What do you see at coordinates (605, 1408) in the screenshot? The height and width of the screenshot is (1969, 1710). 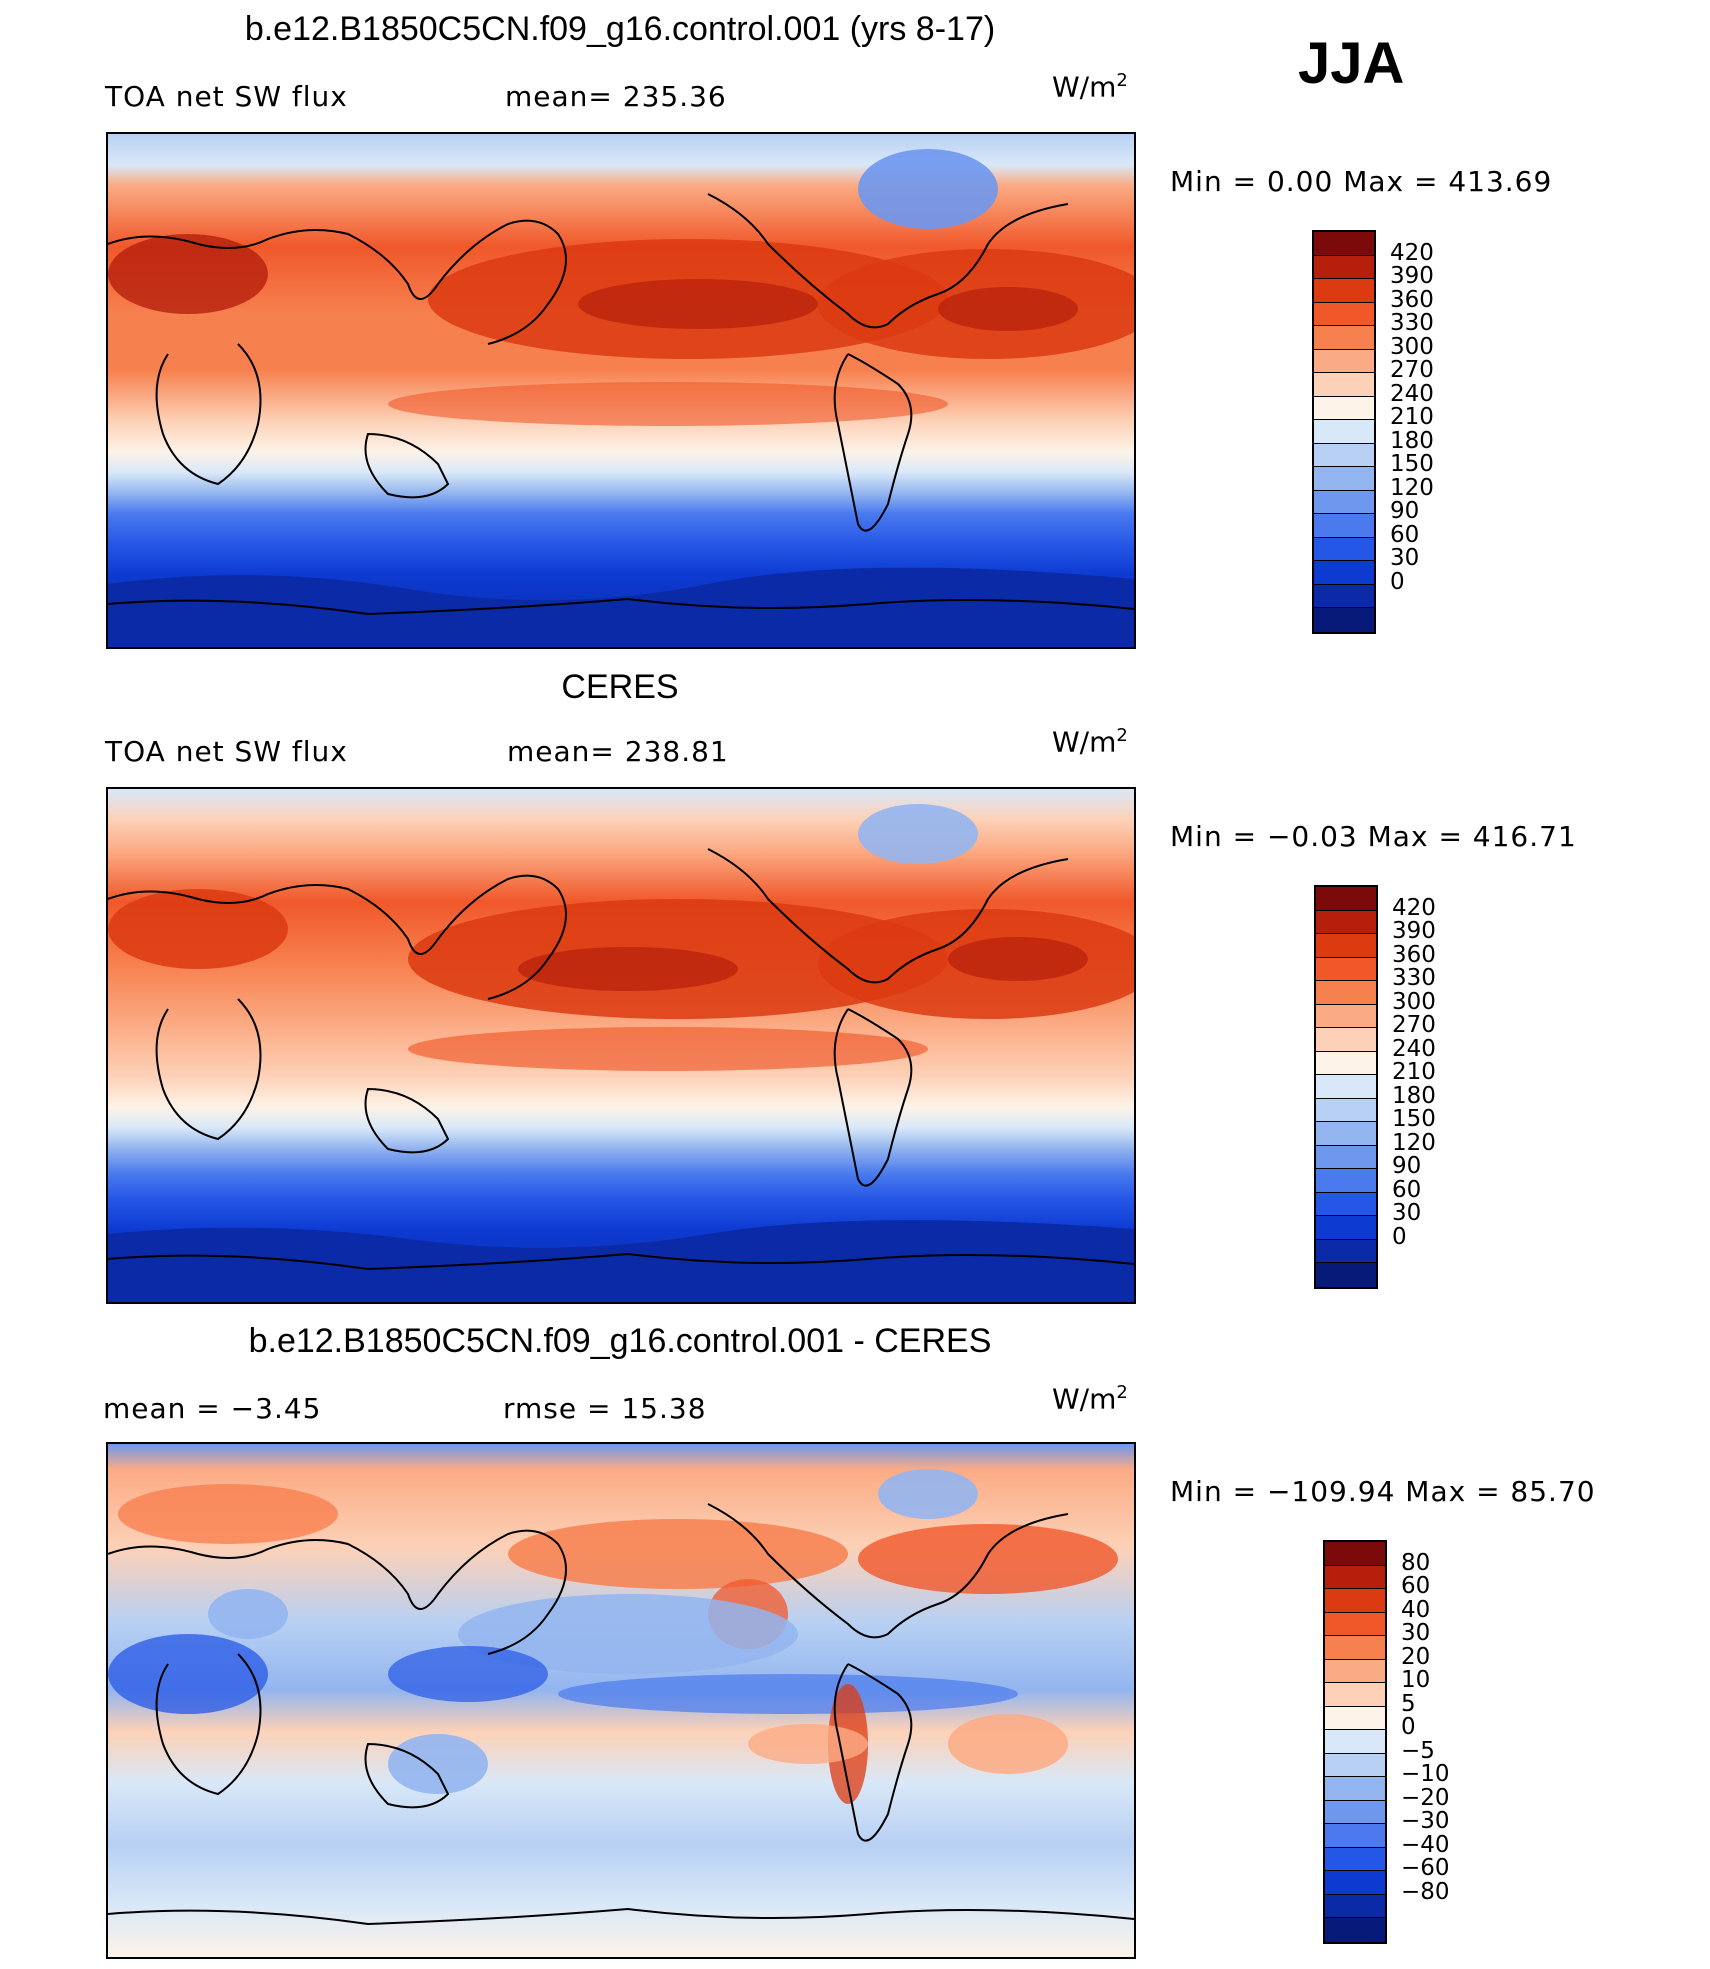 I see `panel3-rmse: rmse = 15.38` at bounding box center [605, 1408].